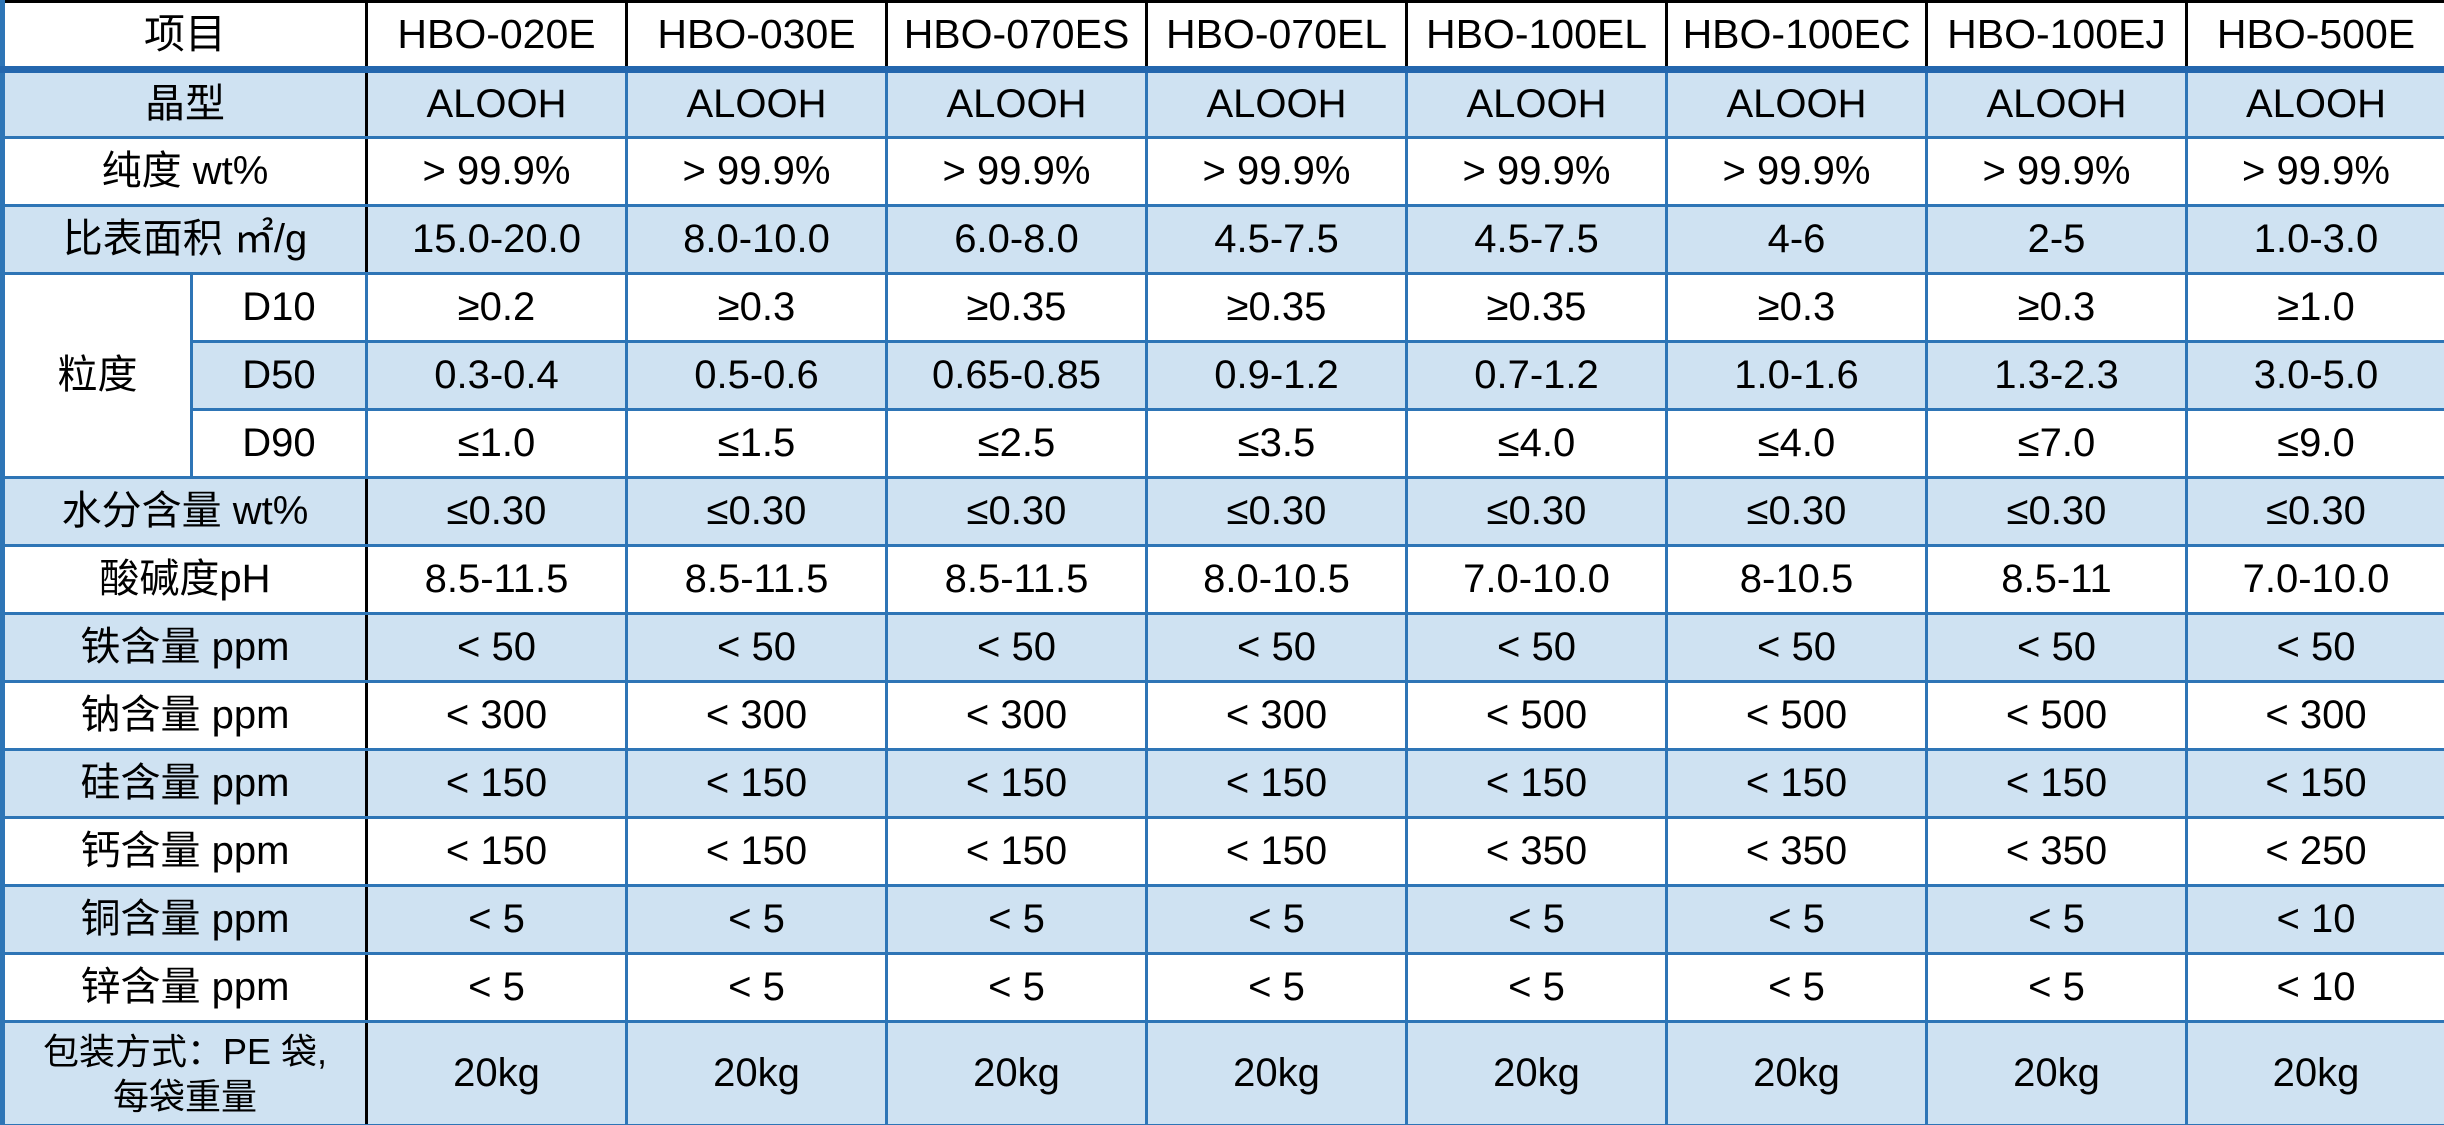 Image resolution: width=2444 pixels, height=1125 pixels. Describe the element at coordinates (1796, 715) in the screenshot. I see `cell-value: < 500` at that location.